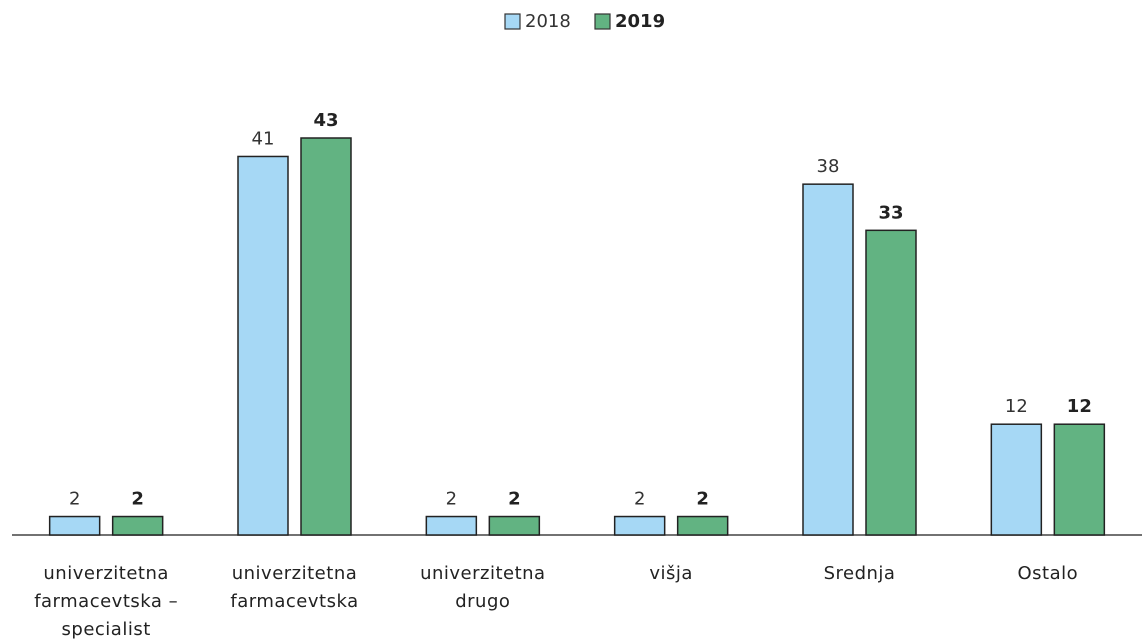 This screenshot has width=1142, height=644. I want to click on x-tick-label: Srednja, so click(859, 573).